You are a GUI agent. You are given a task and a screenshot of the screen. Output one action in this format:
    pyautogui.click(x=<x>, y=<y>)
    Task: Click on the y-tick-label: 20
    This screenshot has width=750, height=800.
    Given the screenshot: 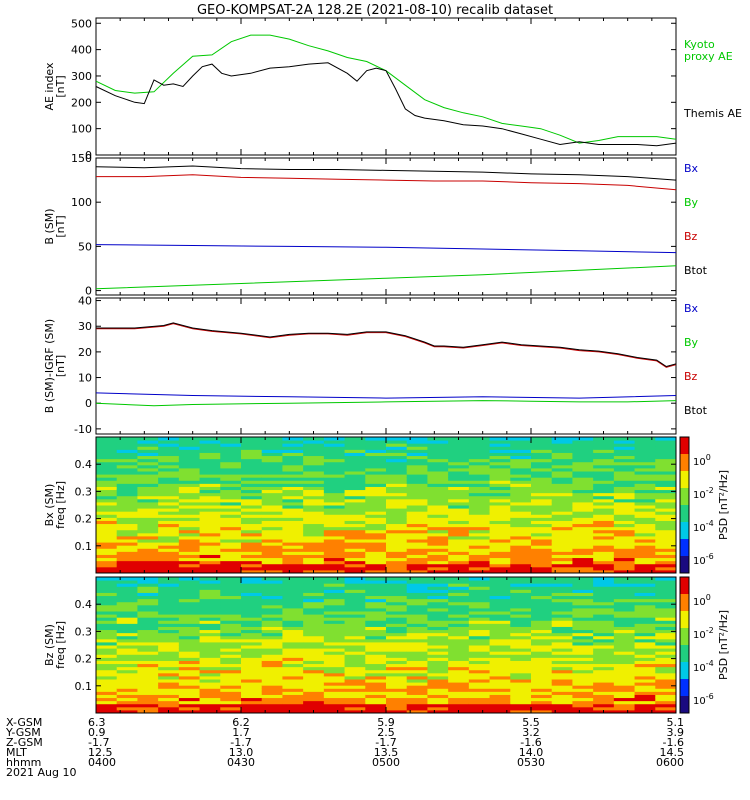 What is the action you would take?
    pyautogui.click(x=85, y=352)
    